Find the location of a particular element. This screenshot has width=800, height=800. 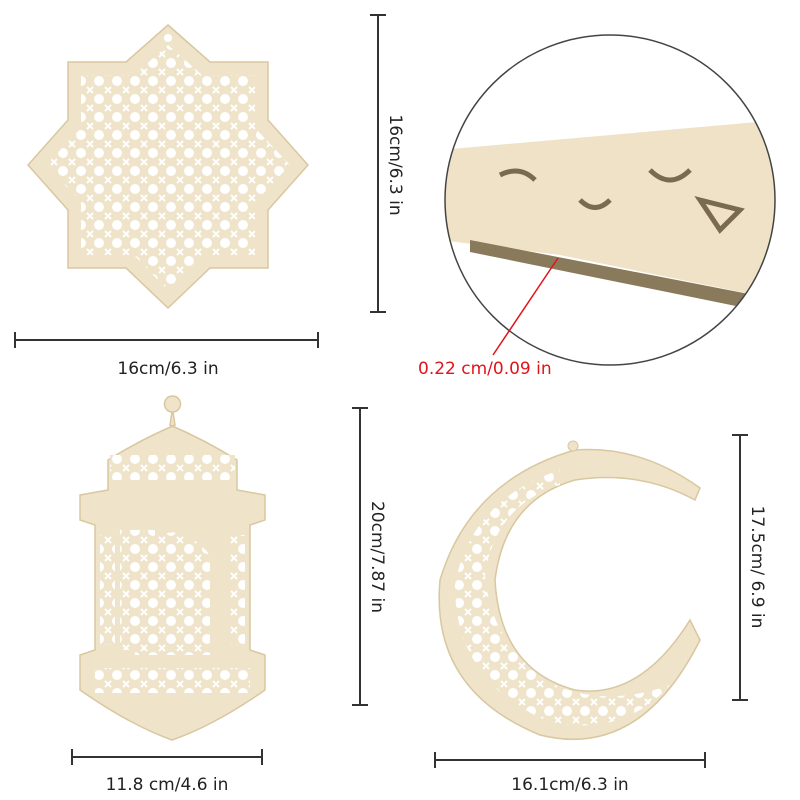

star-width-label: 16cm/6.3 in is located at coordinates (167, 369).